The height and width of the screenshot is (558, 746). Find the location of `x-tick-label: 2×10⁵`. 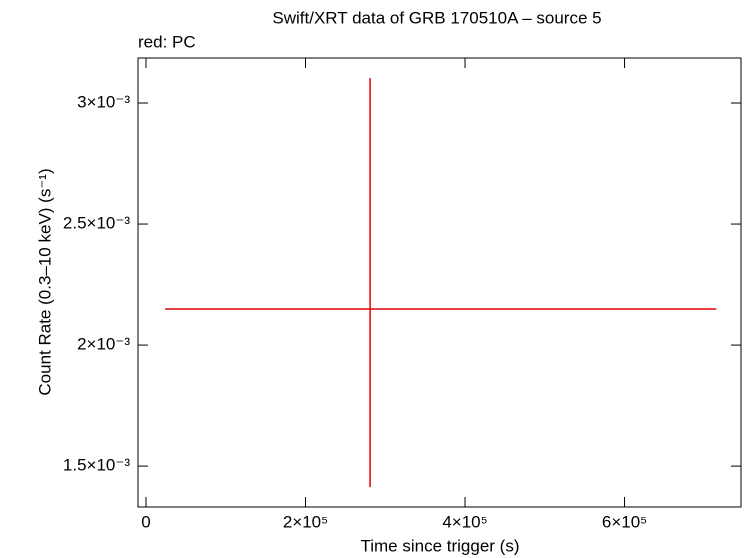

x-tick-label: 2×10⁵ is located at coordinates (305, 521).